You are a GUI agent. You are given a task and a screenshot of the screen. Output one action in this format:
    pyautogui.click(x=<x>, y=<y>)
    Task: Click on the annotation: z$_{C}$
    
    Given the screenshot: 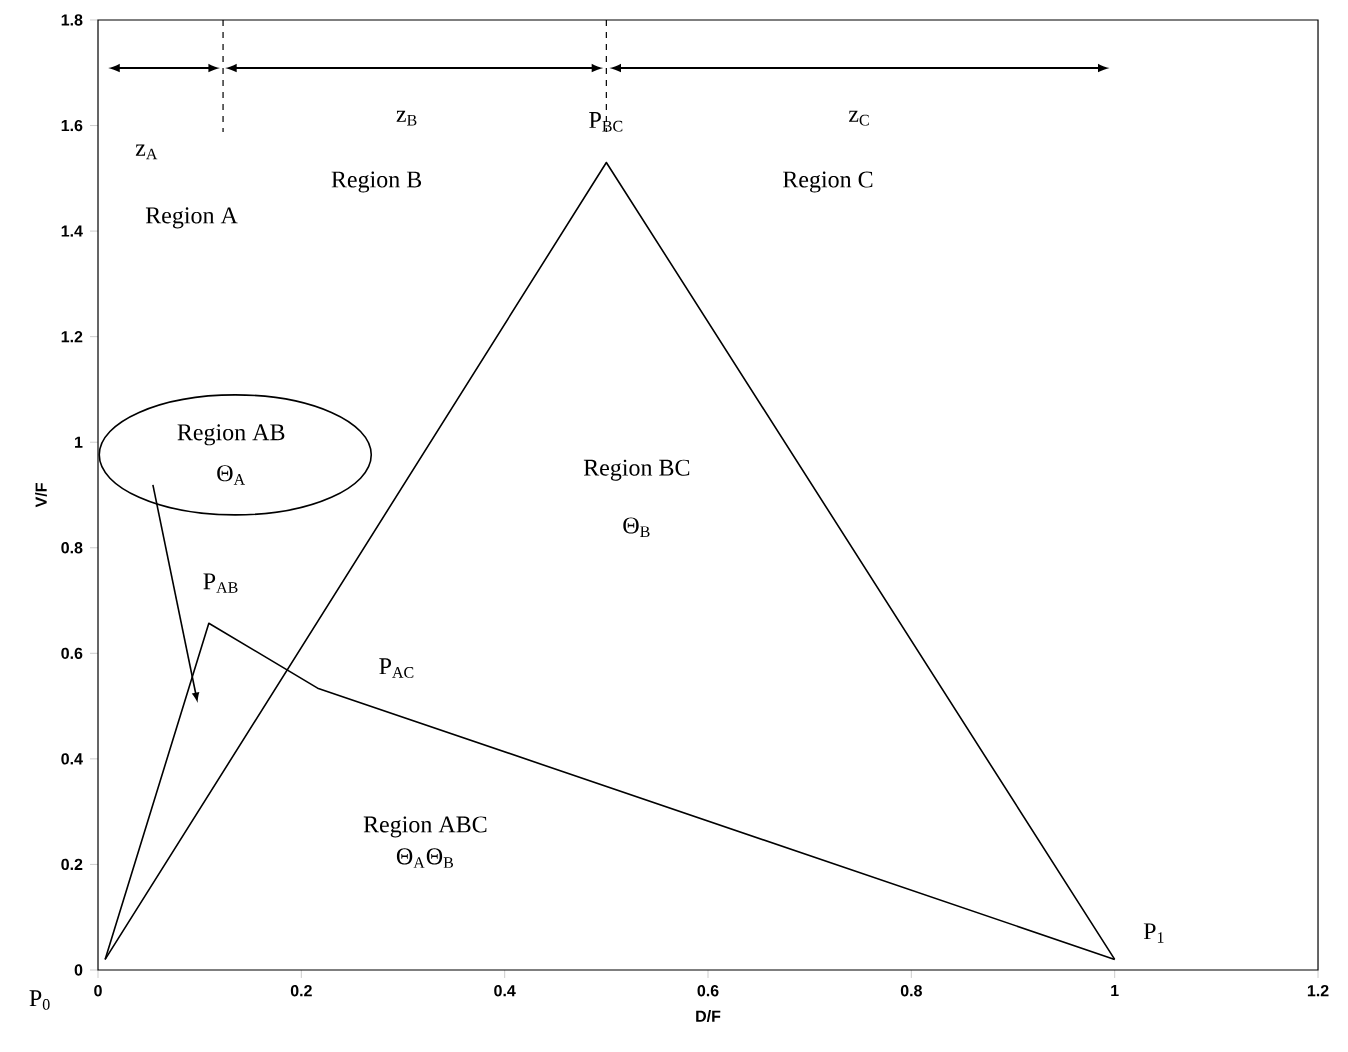 What is the action you would take?
    pyautogui.click(x=858, y=118)
    